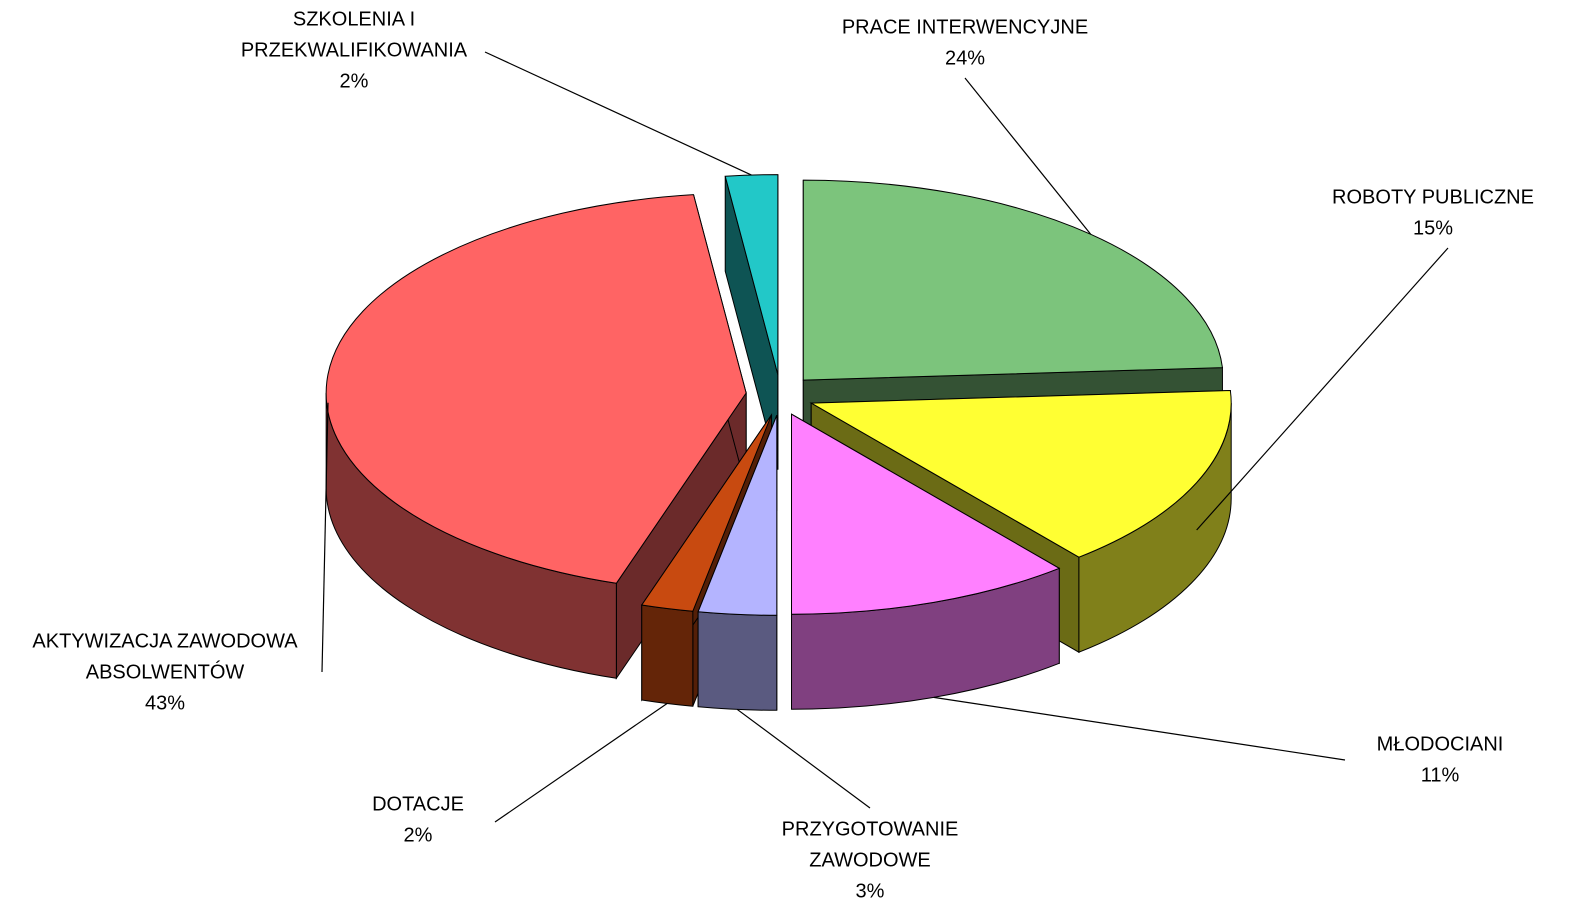 The height and width of the screenshot is (911, 1591). What do you see at coordinates (965, 27) in the screenshot?
I see `slice-label: PRACE INTERWENCYJNE` at bounding box center [965, 27].